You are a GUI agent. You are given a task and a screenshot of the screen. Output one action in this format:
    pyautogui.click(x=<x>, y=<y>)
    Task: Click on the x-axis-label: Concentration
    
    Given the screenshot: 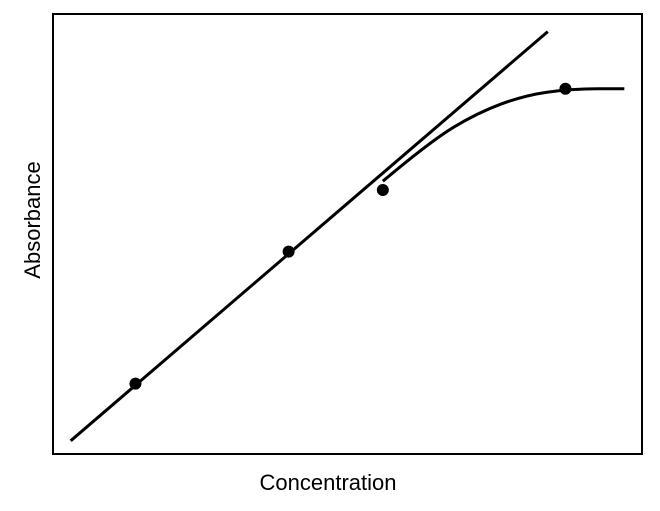 What is the action you would take?
    pyautogui.click(x=328, y=482)
    